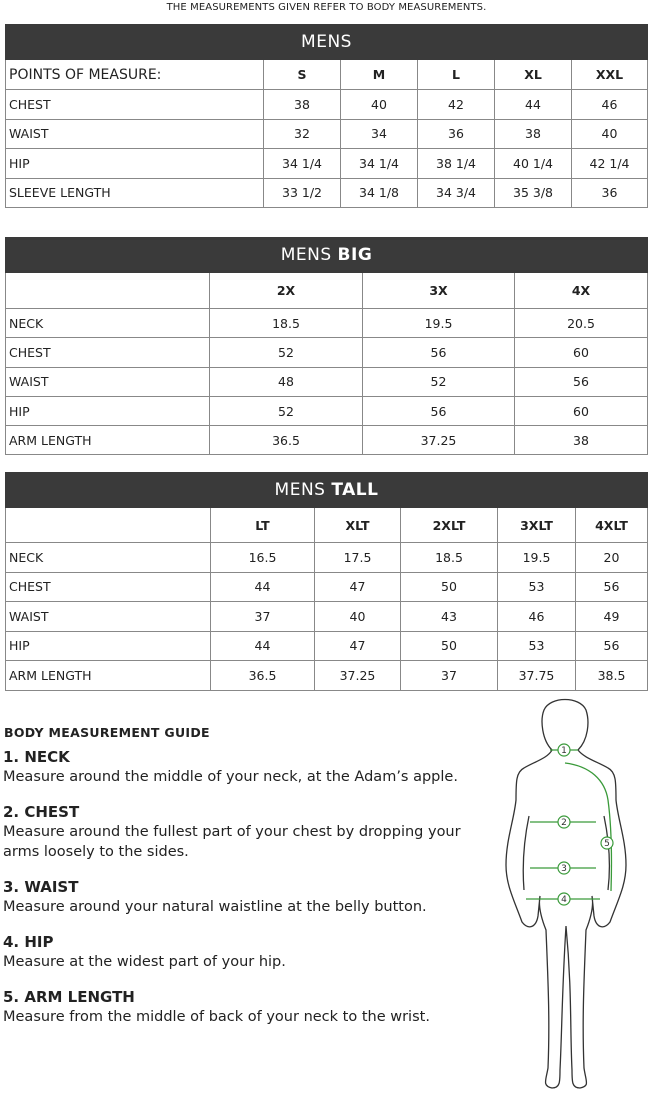  I want to click on column-header: M, so click(379, 74).